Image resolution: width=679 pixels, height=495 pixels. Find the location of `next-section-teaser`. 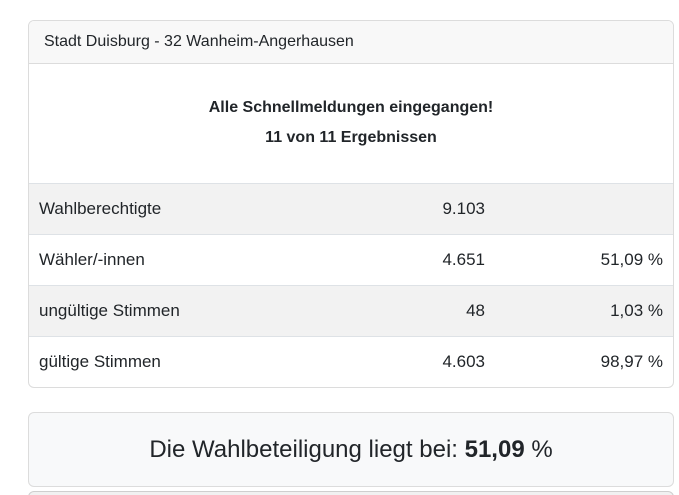

next-section-teaser is located at coordinates (351, 493).